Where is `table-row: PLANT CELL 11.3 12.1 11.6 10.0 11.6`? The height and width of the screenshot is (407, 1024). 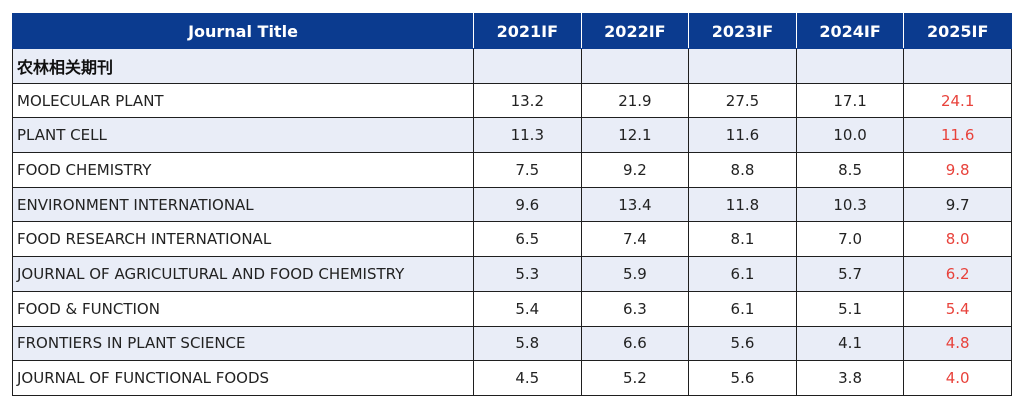 table-row: PLANT CELL 11.3 12.1 11.6 10.0 11.6 is located at coordinates (512, 135).